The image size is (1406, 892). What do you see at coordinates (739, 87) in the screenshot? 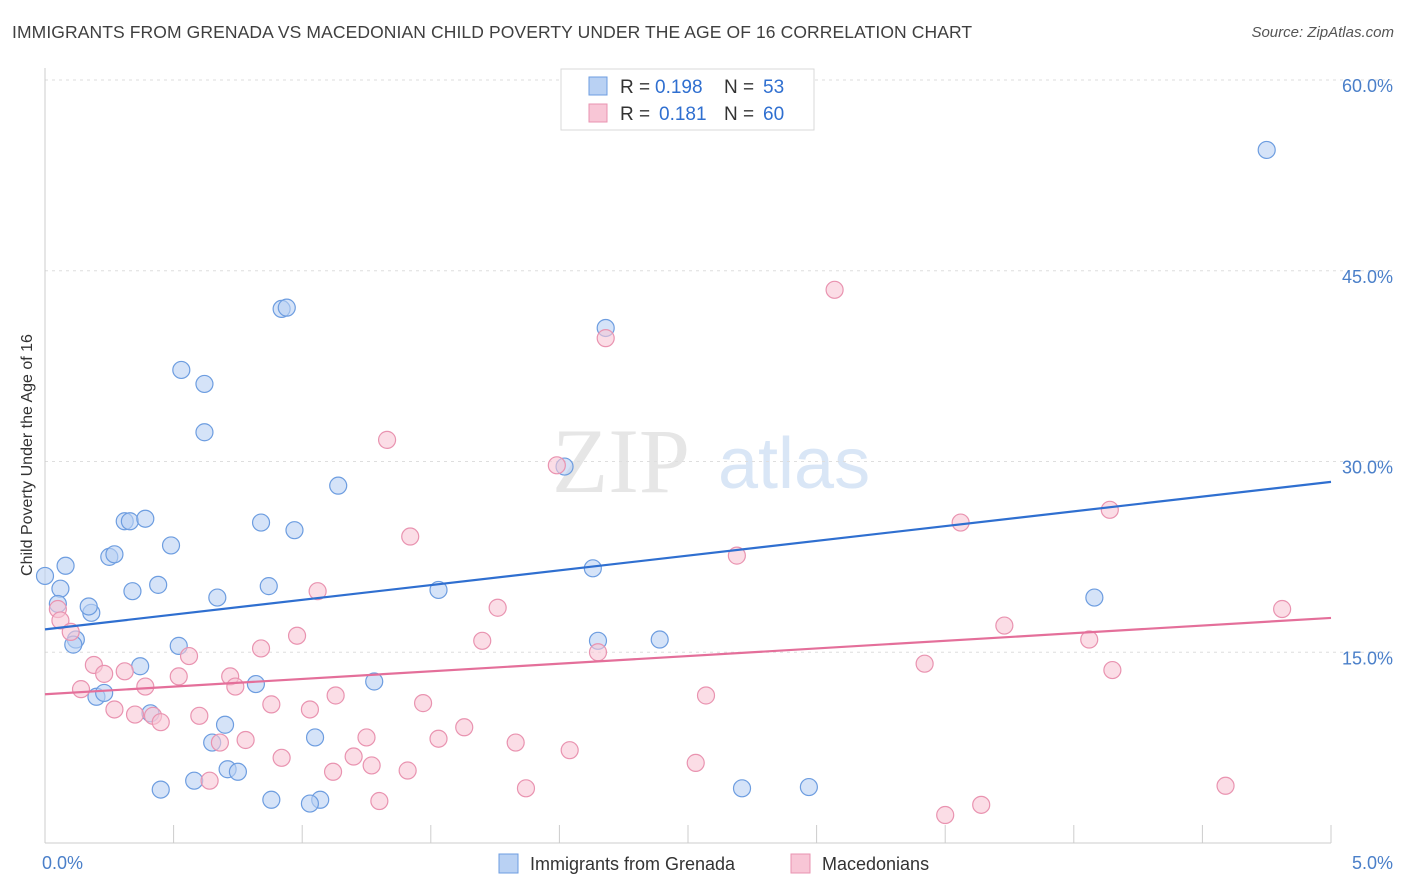
I see `legend-n-label-1: N =` at bounding box center [739, 87].